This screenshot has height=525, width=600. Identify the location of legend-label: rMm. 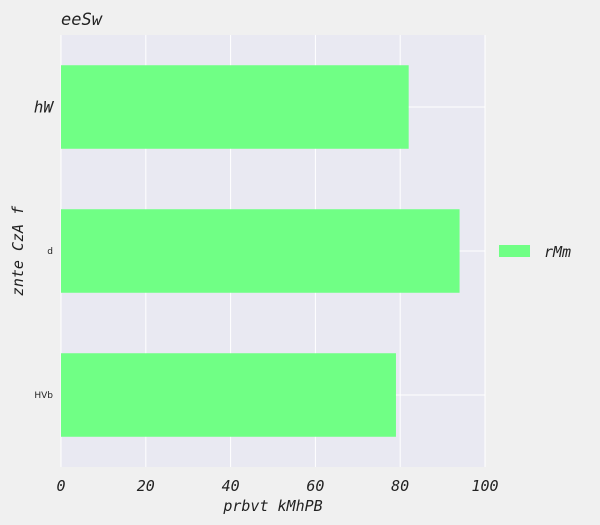
(557, 252).